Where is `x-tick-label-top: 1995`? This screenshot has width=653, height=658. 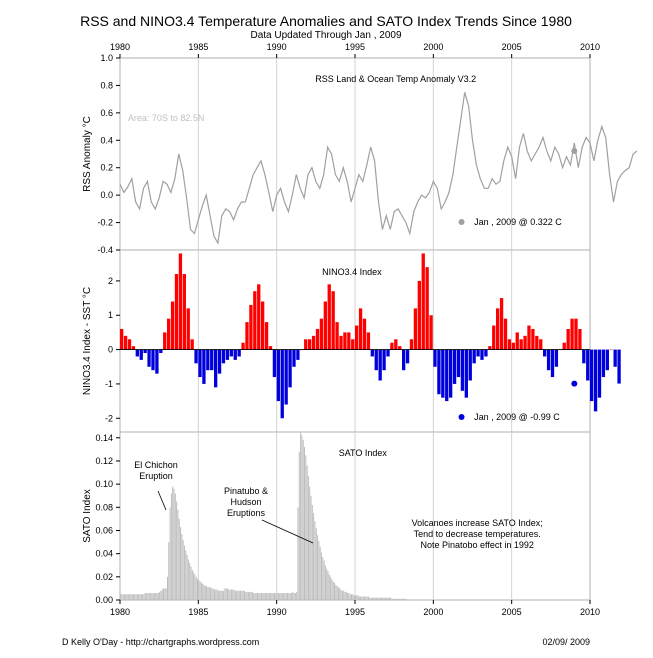
x-tick-label-top: 1995 is located at coordinates (355, 47).